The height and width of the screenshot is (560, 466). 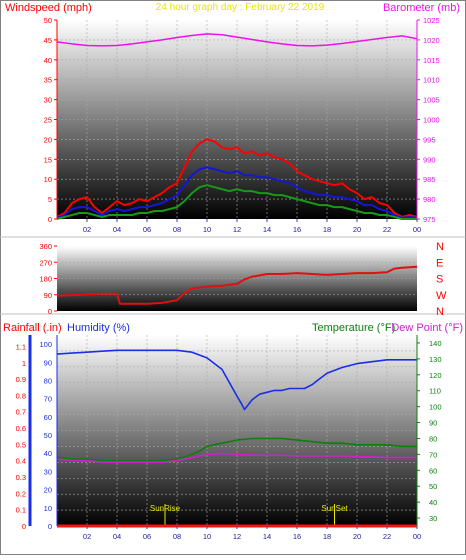 I want to click on rainfall-axis-title: Rainfall (.in), so click(x=32, y=328).